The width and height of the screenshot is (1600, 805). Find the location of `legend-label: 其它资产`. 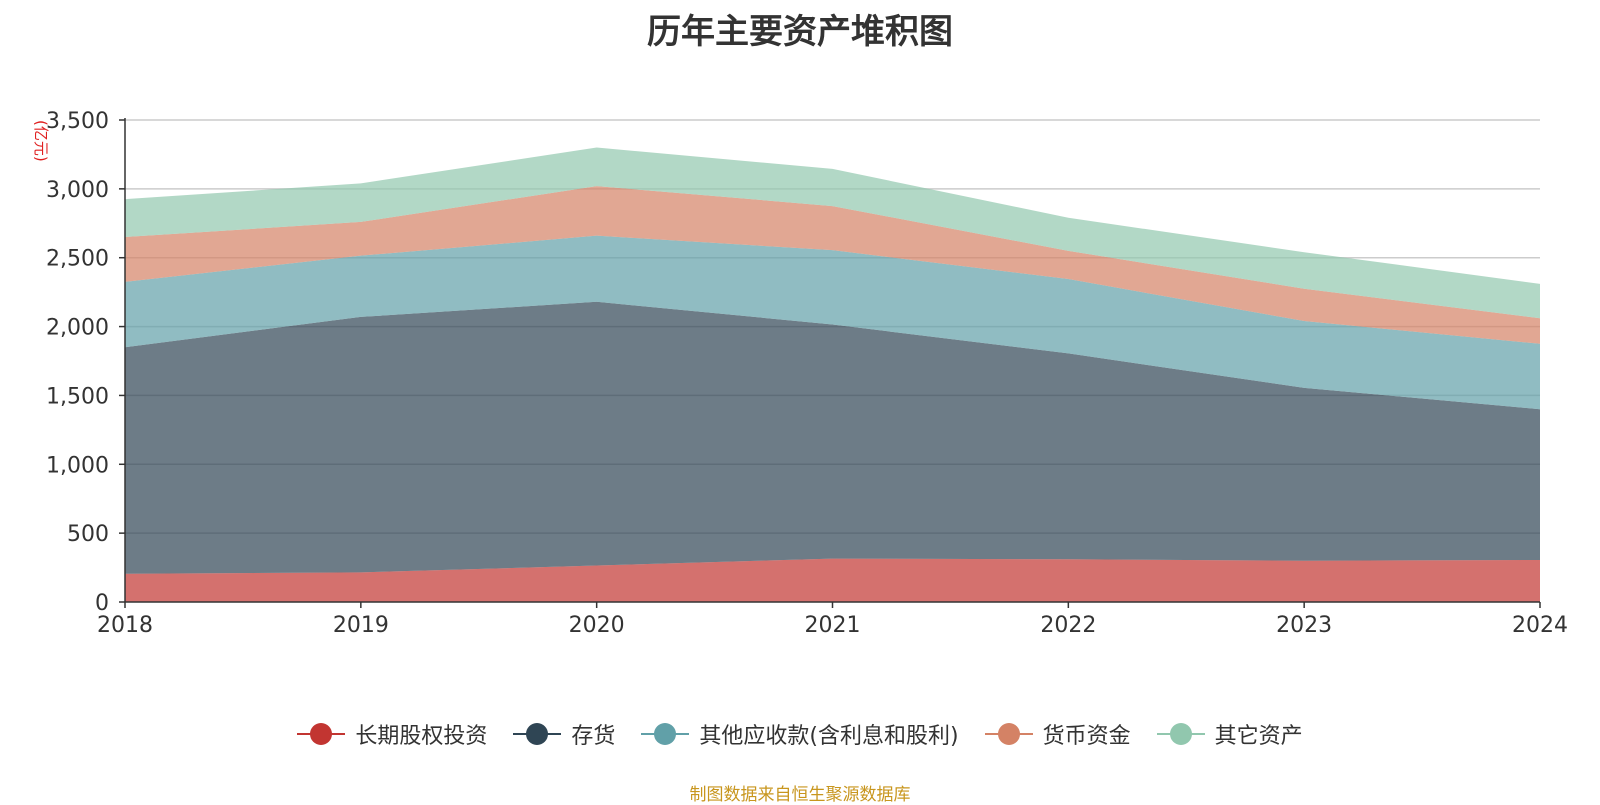

legend-label: 其它资产 is located at coordinates (1258, 736).